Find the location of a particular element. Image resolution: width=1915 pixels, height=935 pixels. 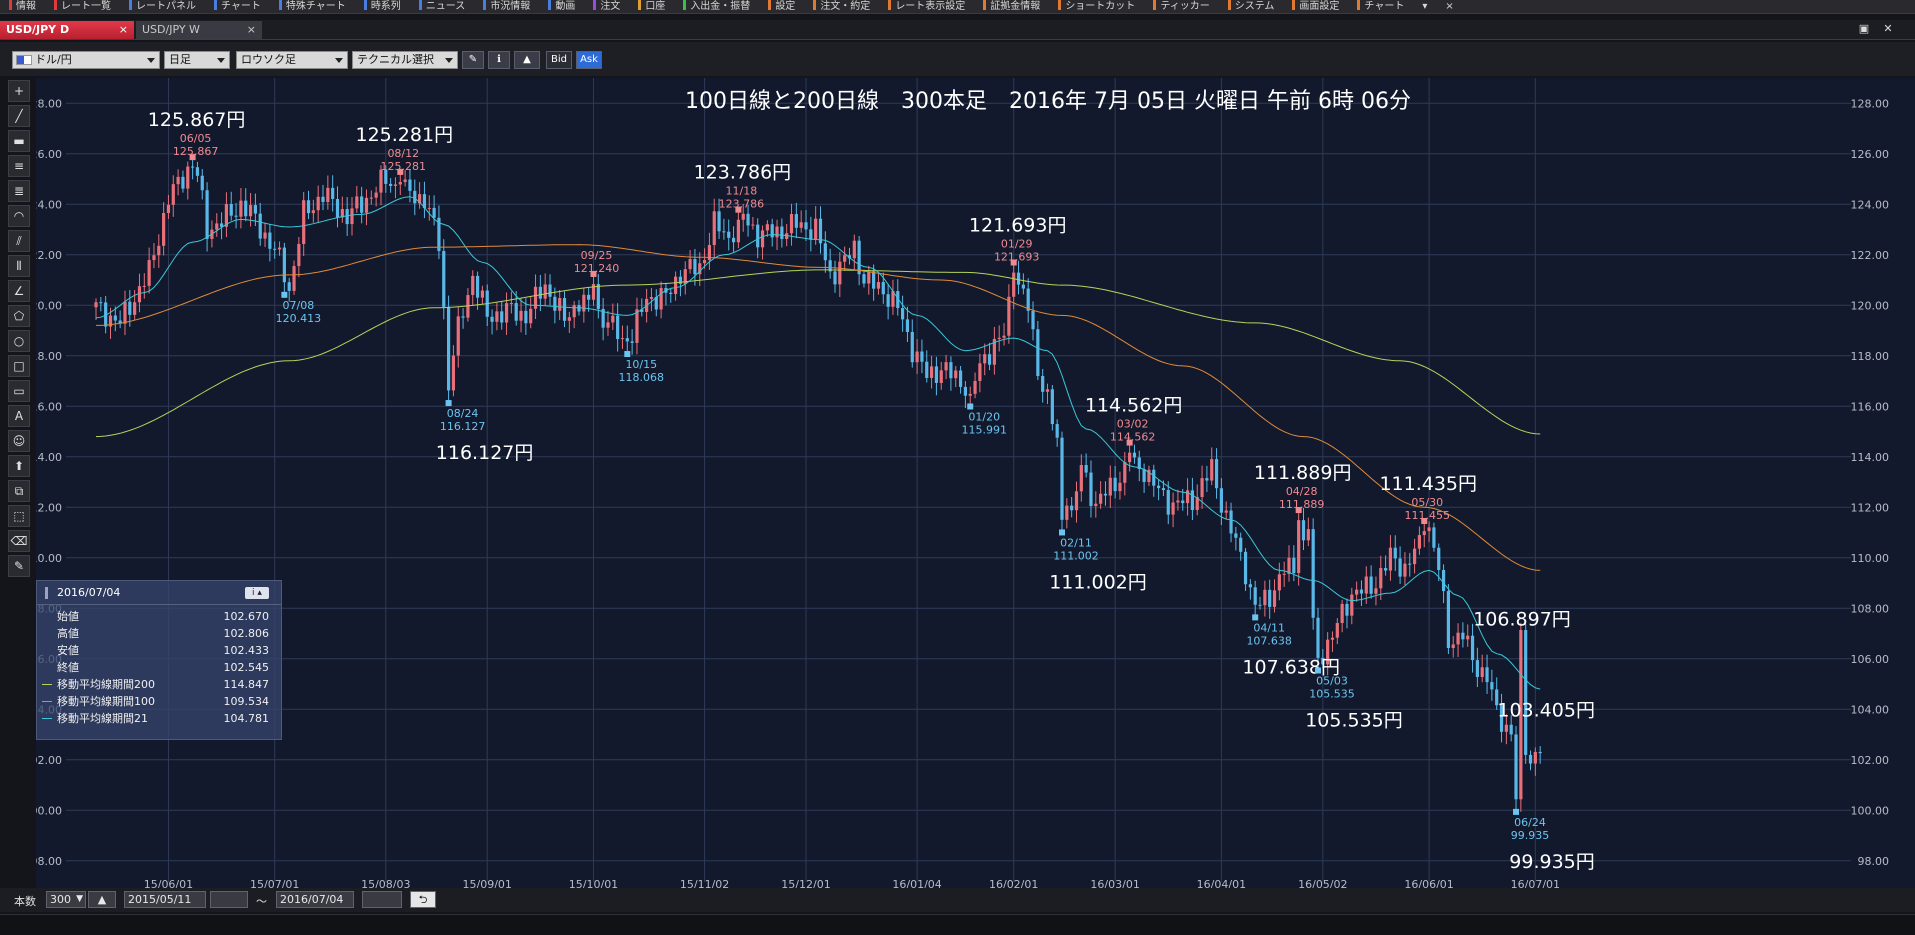

menu-item-17: ティッカー is located at coordinates (1181, 6).